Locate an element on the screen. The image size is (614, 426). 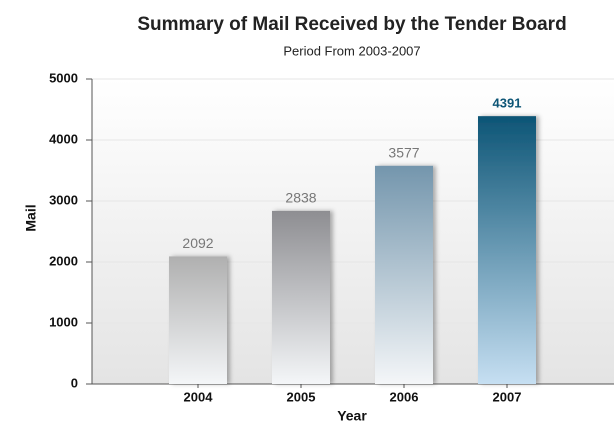
x-tick-label: 2005 is located at coordinates (301, 396).